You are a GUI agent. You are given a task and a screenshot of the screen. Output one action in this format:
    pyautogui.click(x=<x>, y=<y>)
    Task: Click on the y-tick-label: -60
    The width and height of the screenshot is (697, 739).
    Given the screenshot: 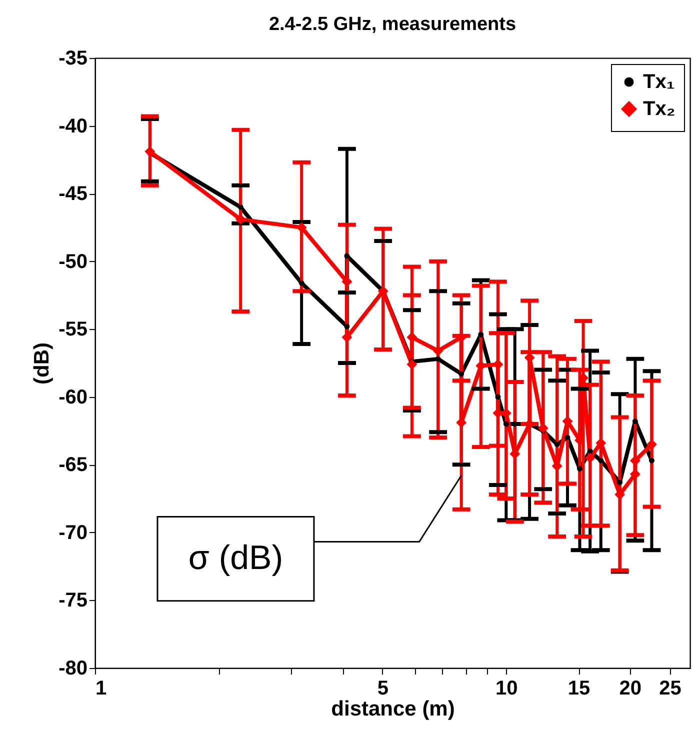 What is the action you would take?
    pyautogui.click(x=73, y=397)
    